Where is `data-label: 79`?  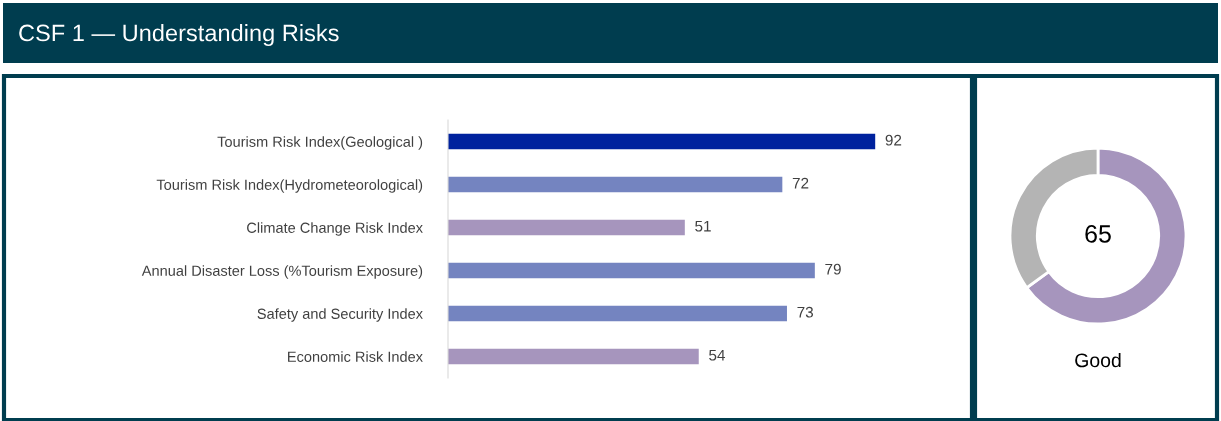 data-label: 79 is located at coordinates (833, 269).